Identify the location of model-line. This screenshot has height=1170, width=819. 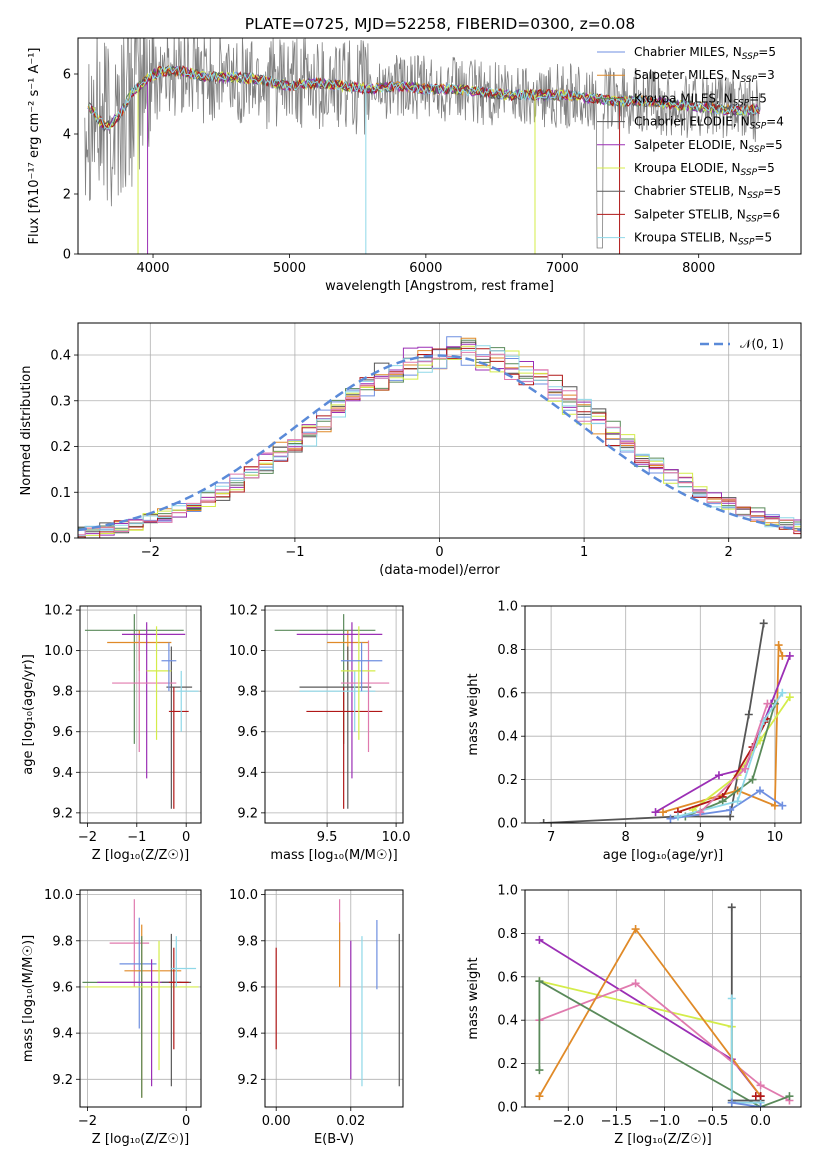
(425, 97).